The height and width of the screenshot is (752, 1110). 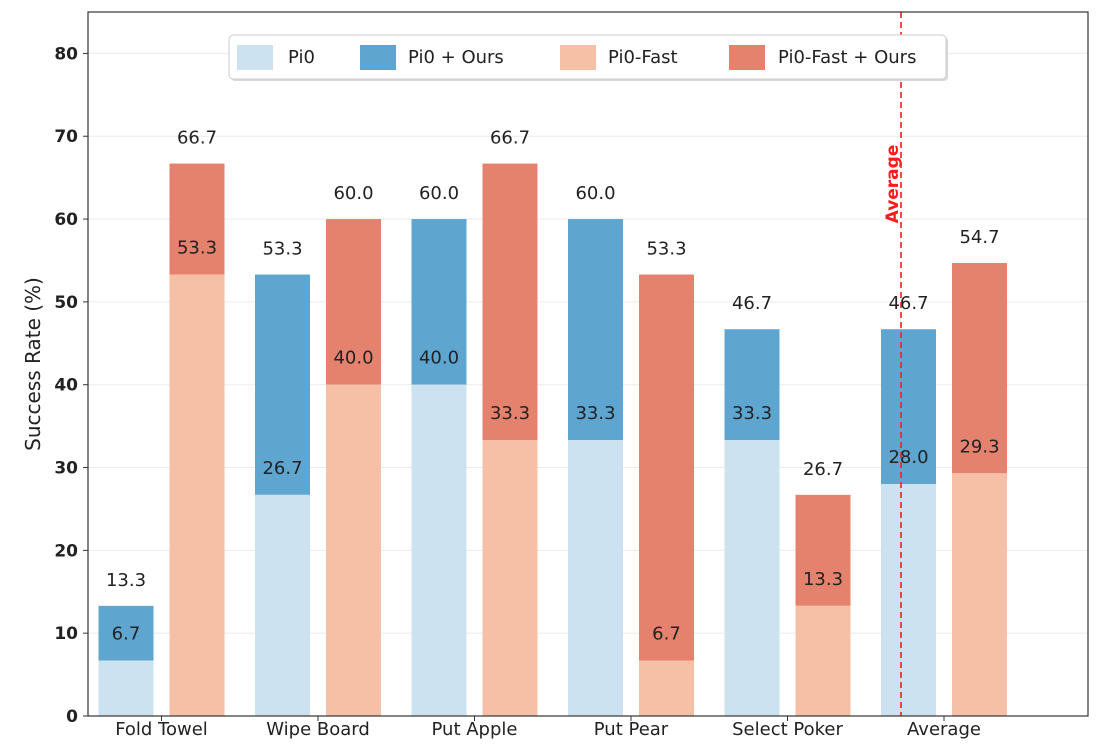 What do you see at coordinates (126, 580) in the screenshot?
I see `top-value-label: 13.3` at bounding box center [126, 580].